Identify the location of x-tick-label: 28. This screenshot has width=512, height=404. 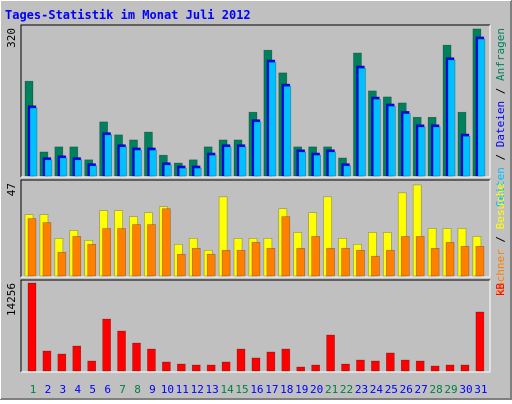
(435, 389).